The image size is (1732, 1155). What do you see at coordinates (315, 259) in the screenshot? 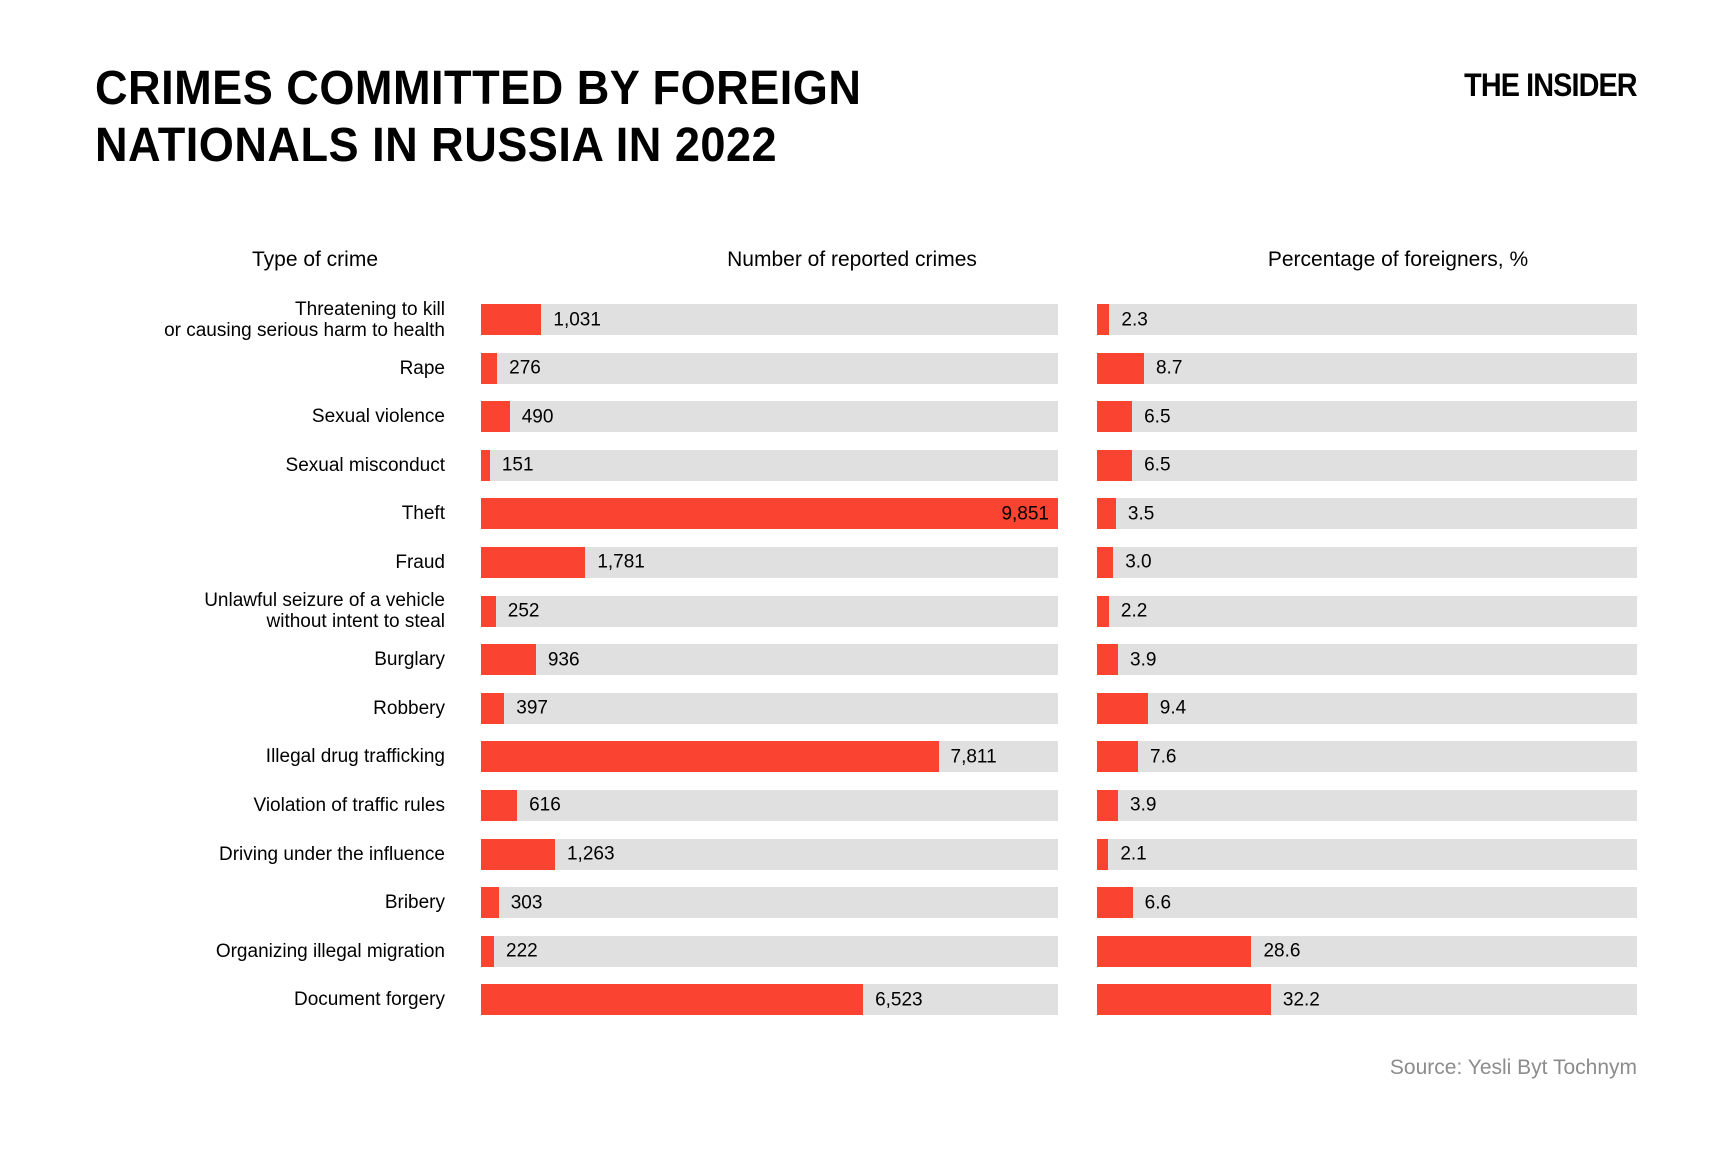
I see `column-header-type-of-crime: Type of crime` at bounding box center [315, 259].